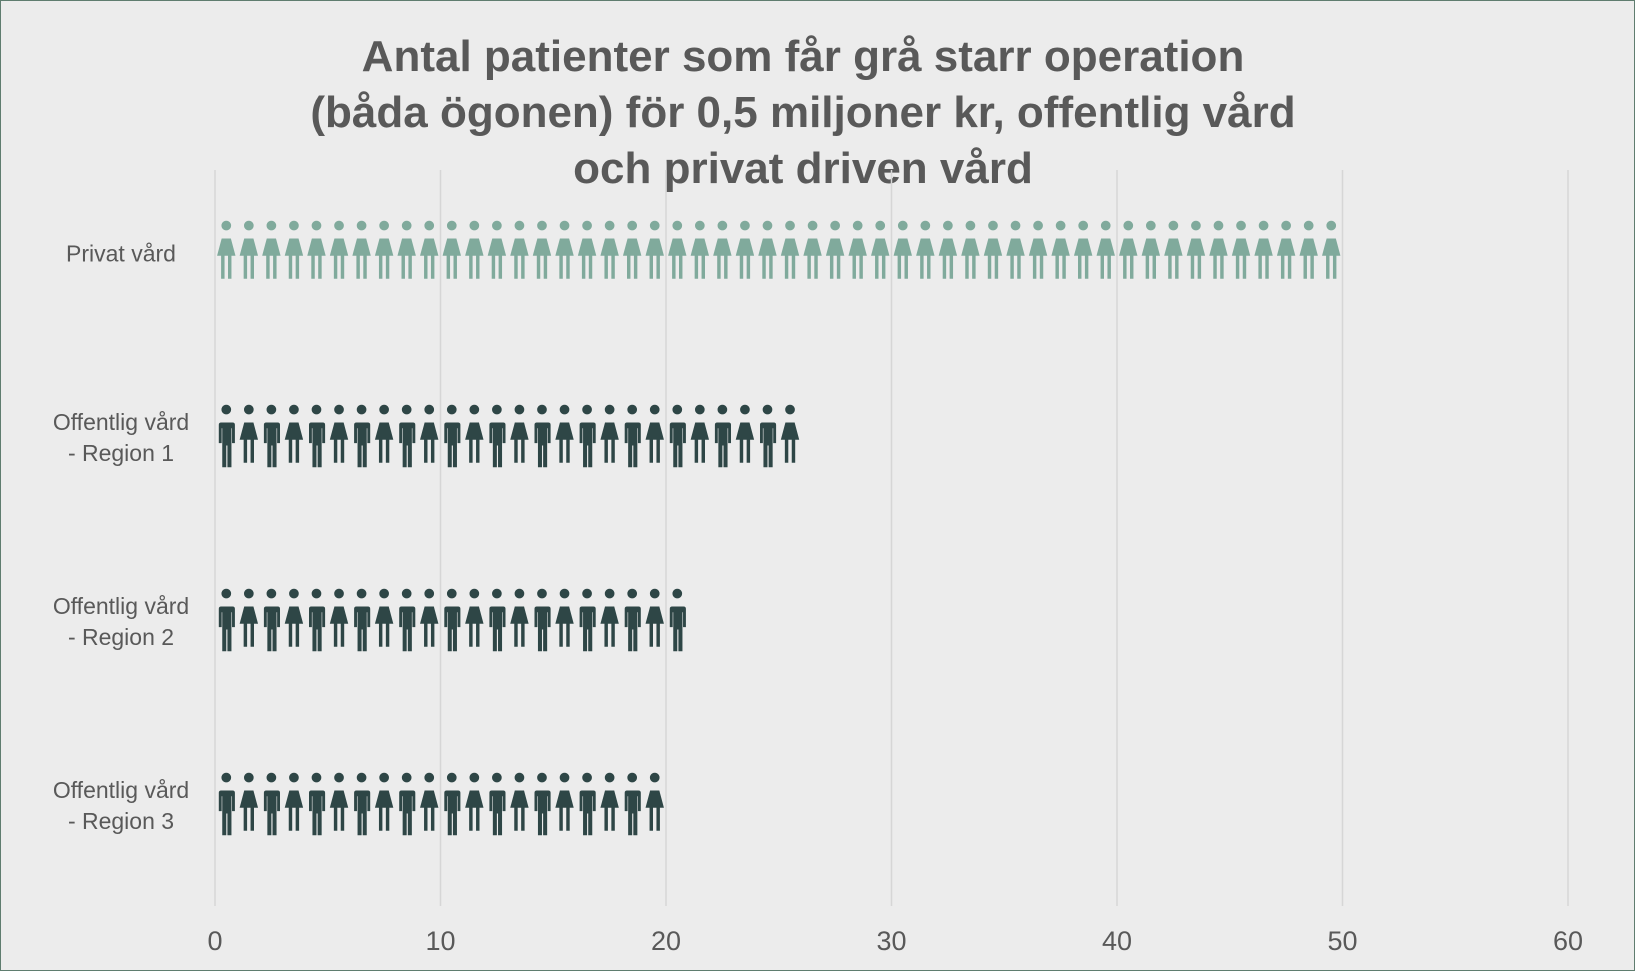 The width and height of the screenshot is (1635, 971). What do you see at coordinates (440, 941) in the screenshot?
I see `x-tick-label: 10` at bounding box center [440, 941].